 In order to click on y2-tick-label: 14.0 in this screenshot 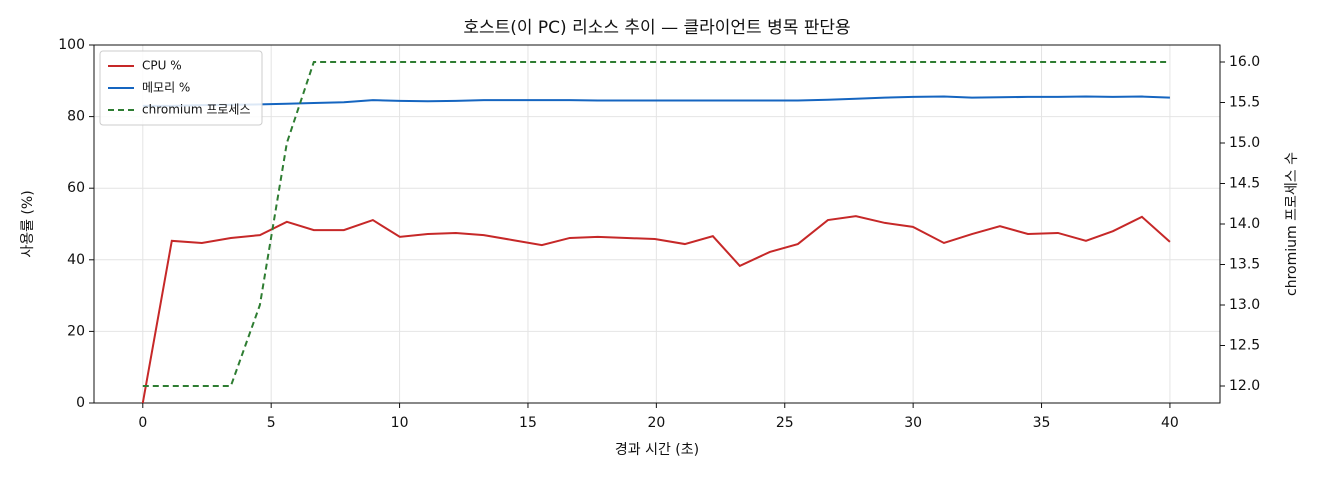, I will do `click(1244, 224)`.